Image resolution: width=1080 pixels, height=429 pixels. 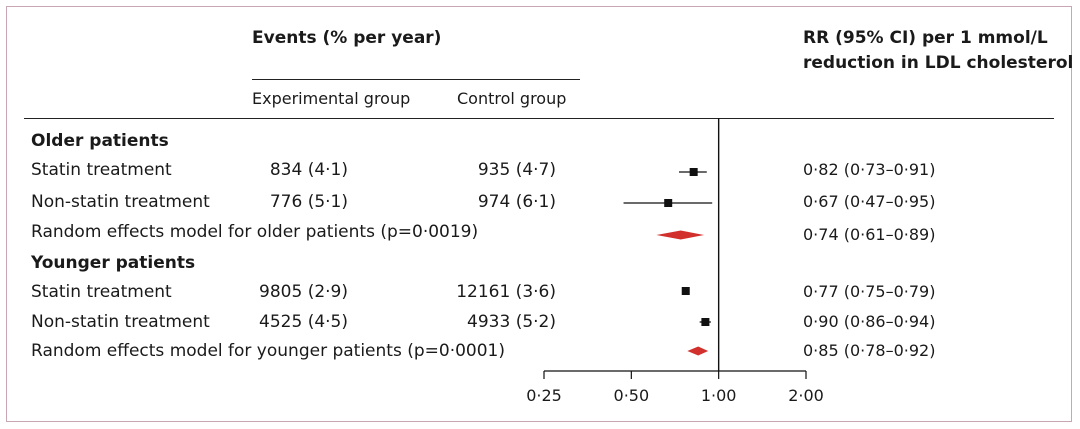 I want to click on section-older-patients: Older patients, so click(x=100, y=141).